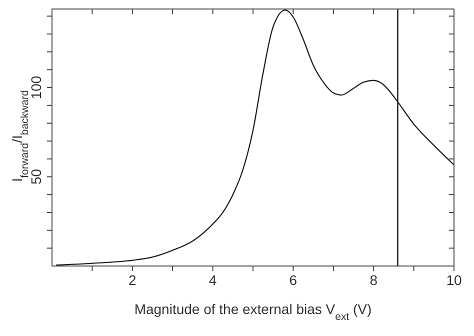 The image size is (474, 336). I want to click on y-tick-label: 100, so click(36, 88).